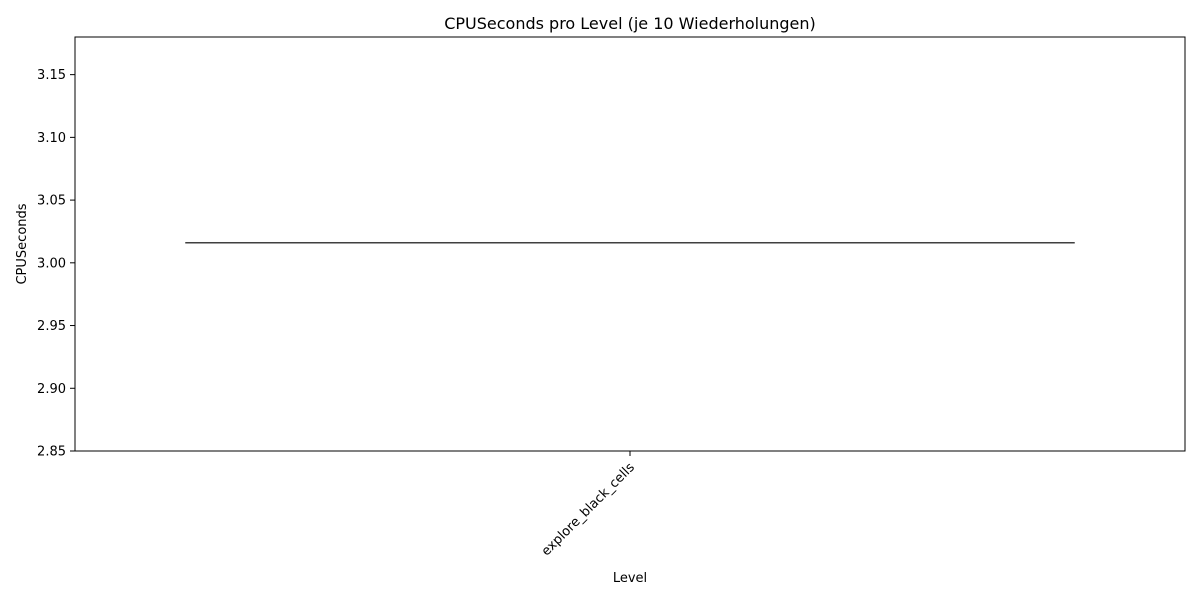  What do you see at coordinates (630, 578) in the screenshot?
I see `x-axis-label: Level` at bounding box center [630, 578].